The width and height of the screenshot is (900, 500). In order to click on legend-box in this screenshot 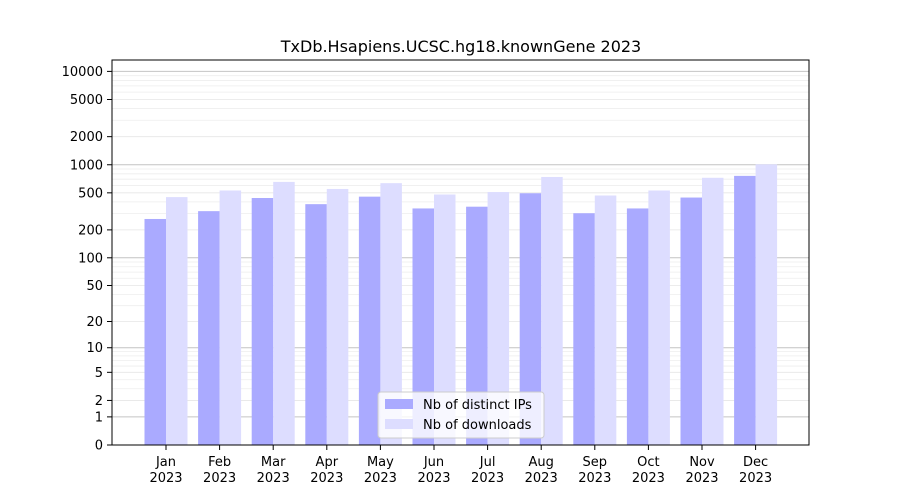, I will do `click(461, 415)`.